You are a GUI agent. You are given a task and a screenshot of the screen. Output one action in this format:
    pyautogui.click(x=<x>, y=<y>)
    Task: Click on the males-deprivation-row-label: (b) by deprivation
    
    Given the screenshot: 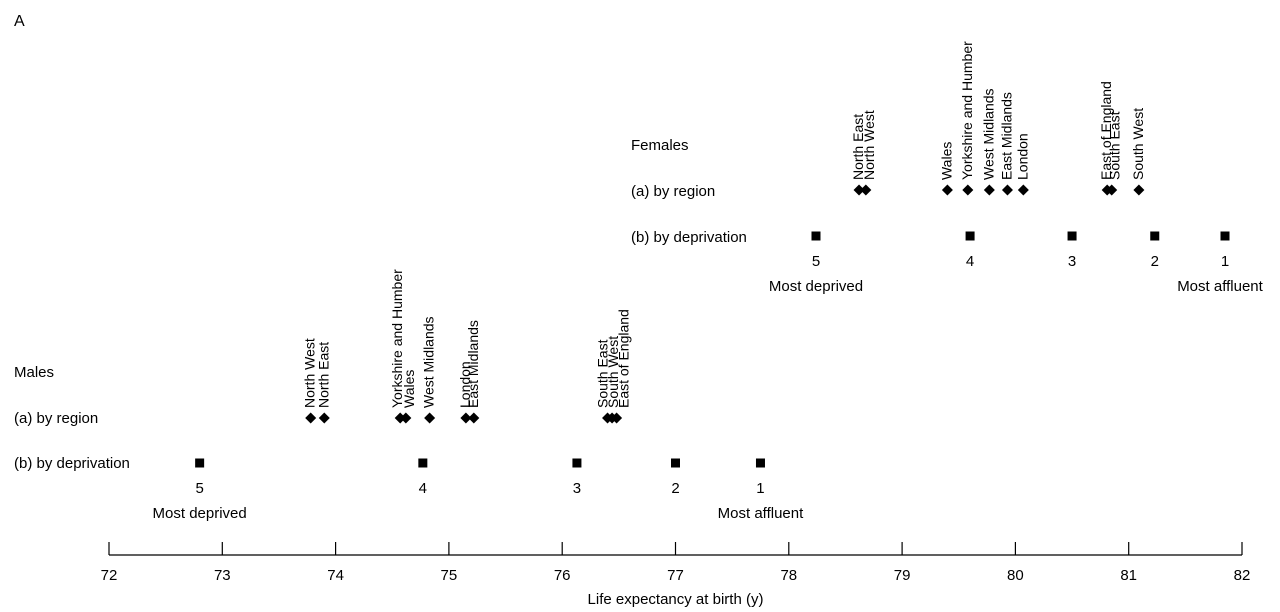 What is the action you would take?
    pyautogui.click(x=72, y=463)
    